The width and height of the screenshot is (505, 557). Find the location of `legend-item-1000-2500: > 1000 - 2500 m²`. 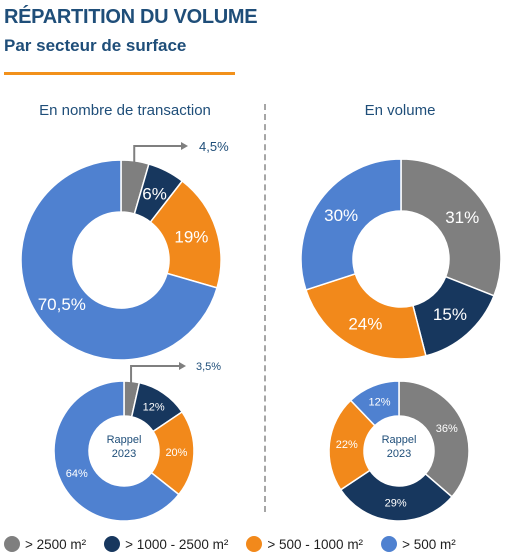

legend-item-1000-2500: > 1000 - 2500 m² is located at coordinates (166, 544).